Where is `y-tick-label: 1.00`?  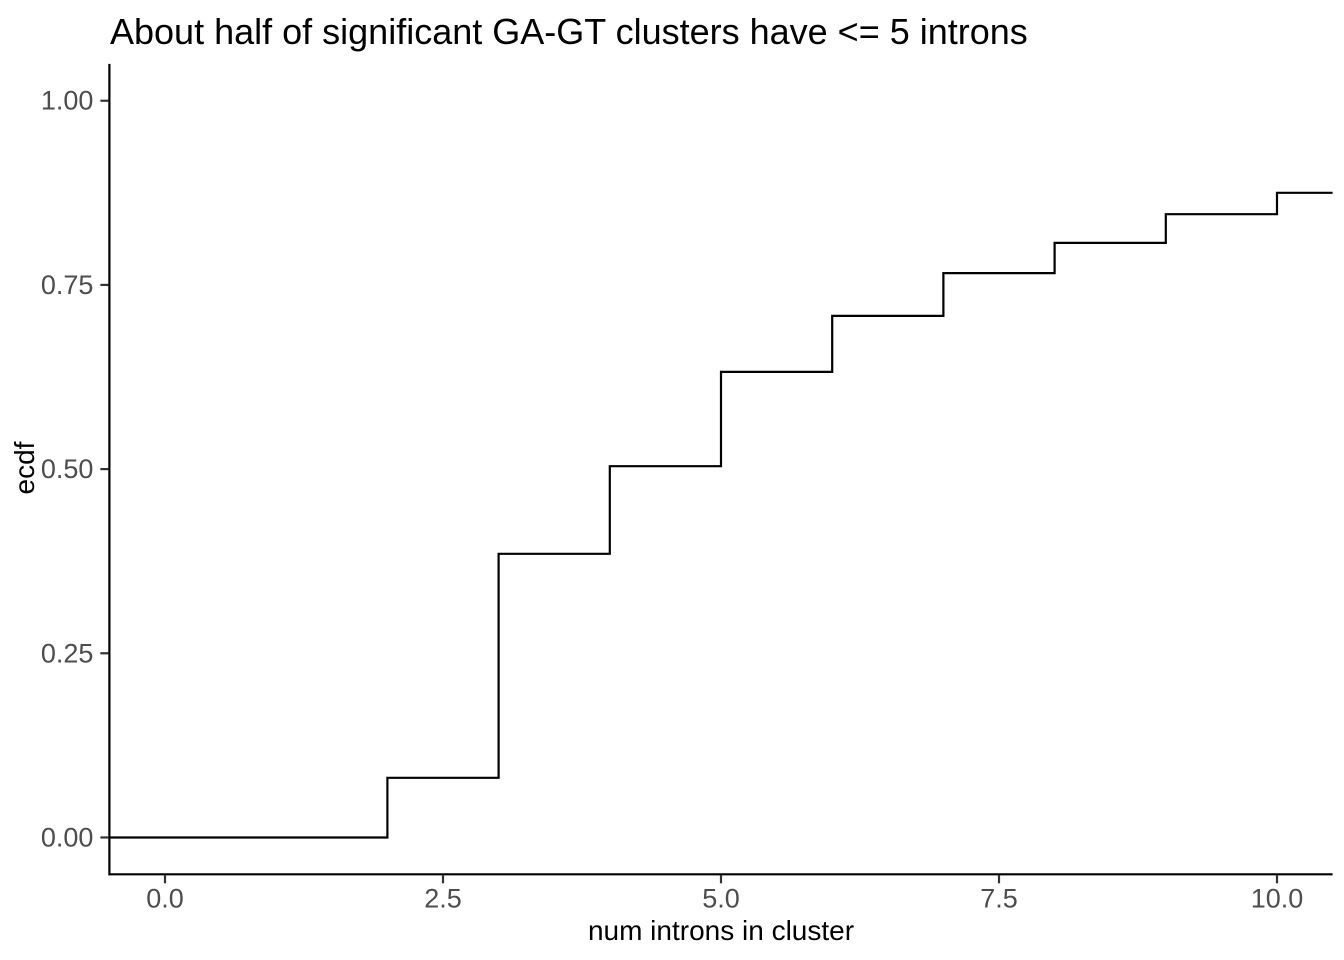 y-tick-label: 1.00 is located at coordinates (67, 101).